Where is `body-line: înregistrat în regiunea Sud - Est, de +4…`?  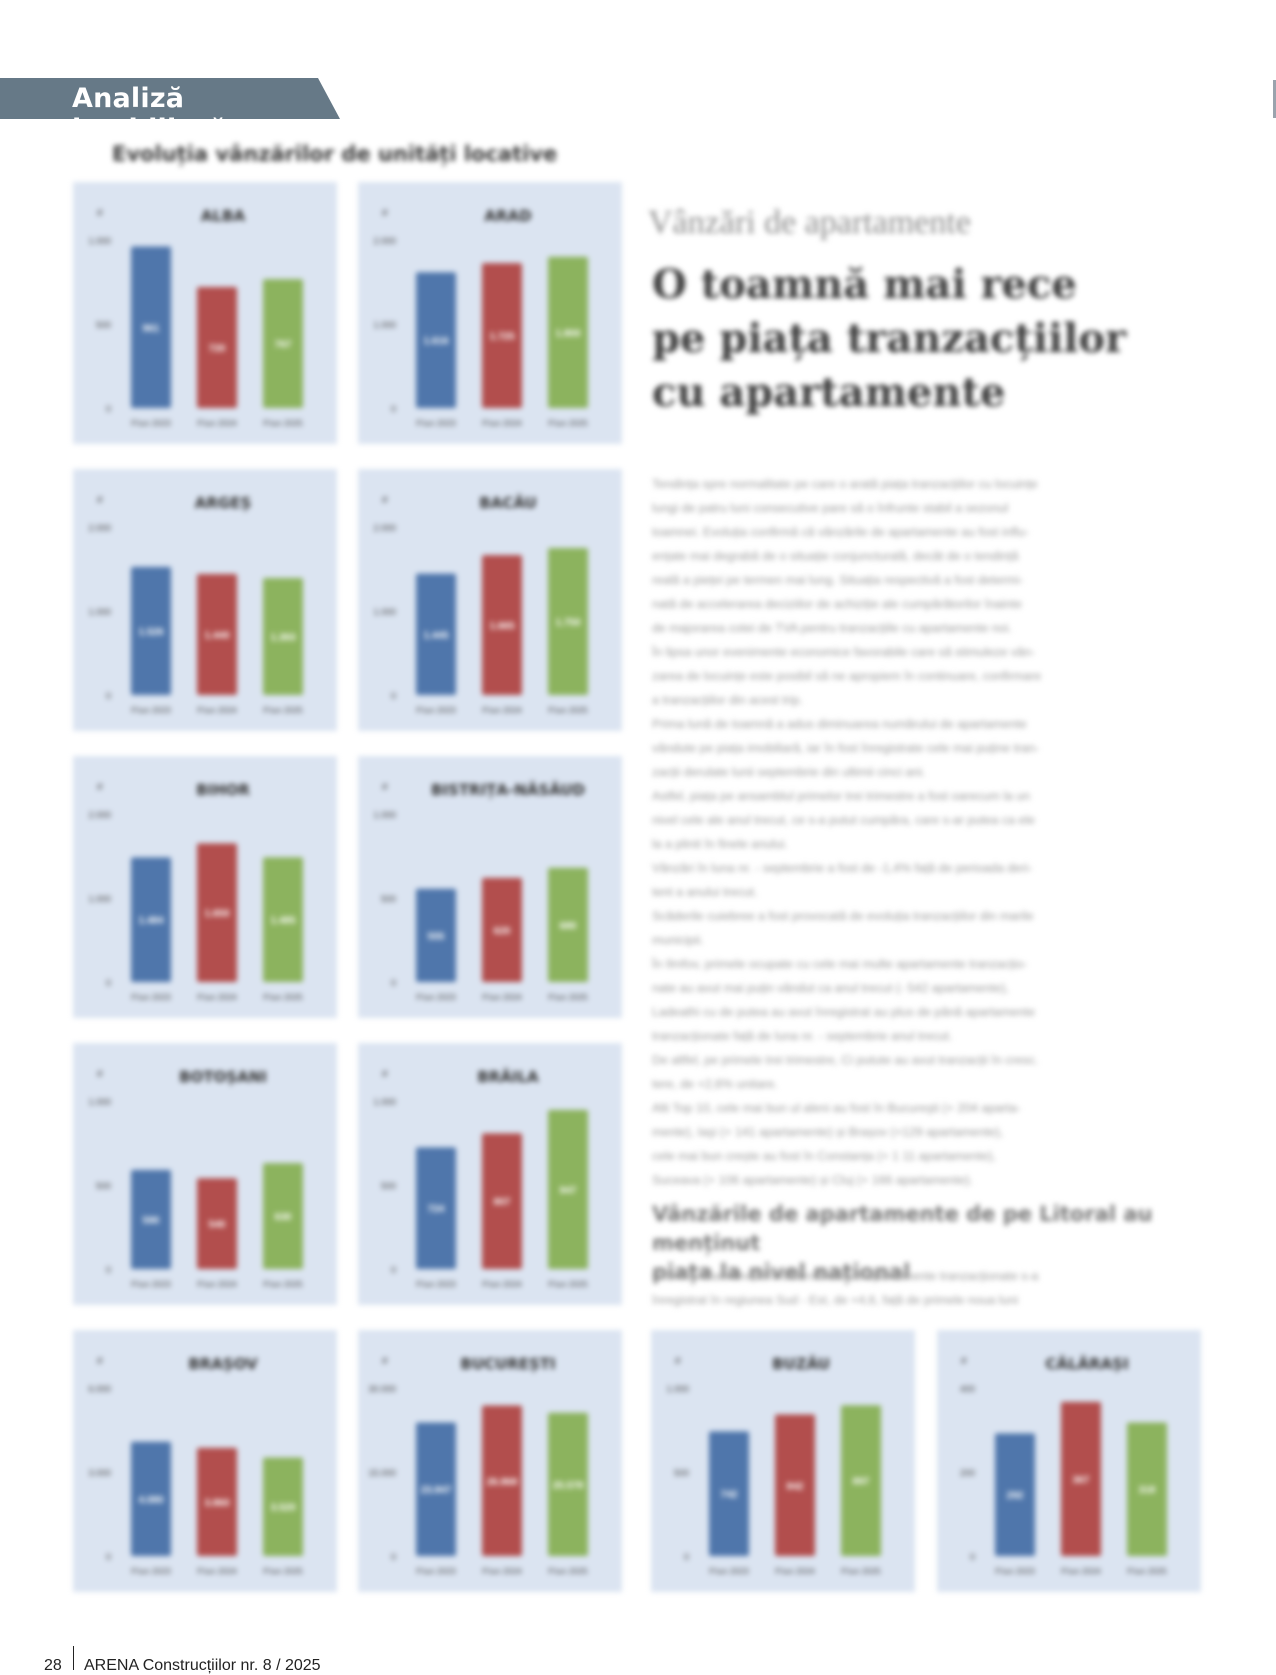 body-line: înregistrat în regiunea Sud - Est, de +4… is located at coordinates (835, 1300).